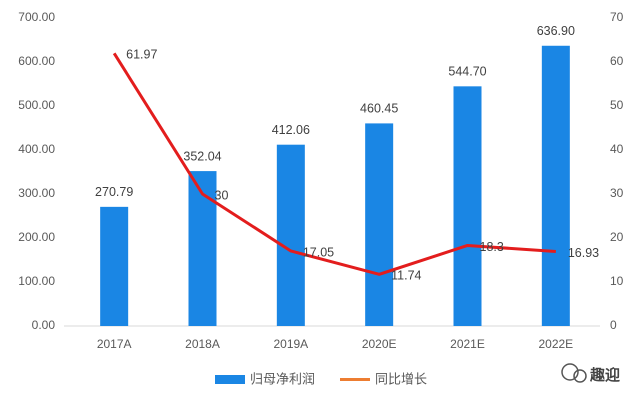 Image resolution: width=640 pixels, height=403 pixels. What do you see at coordinates (202, 156) in the screenshot?
I see `bar-label: 352.04` at bounding box center [202, 156].